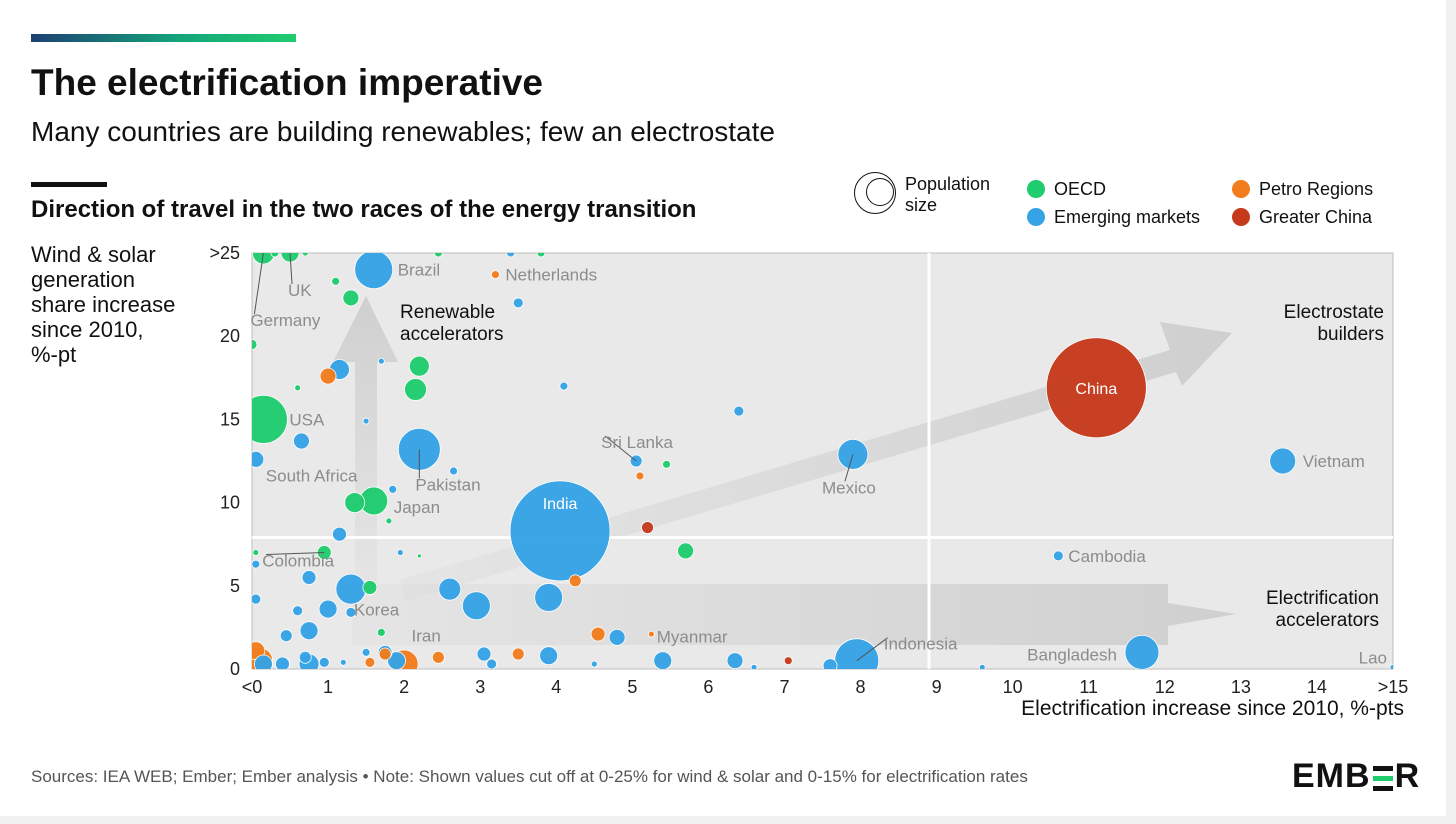 The image size is (1456, 824). Describe the element at coordinates (270, 419) in the screenshot. I see `point-usa` at that location.